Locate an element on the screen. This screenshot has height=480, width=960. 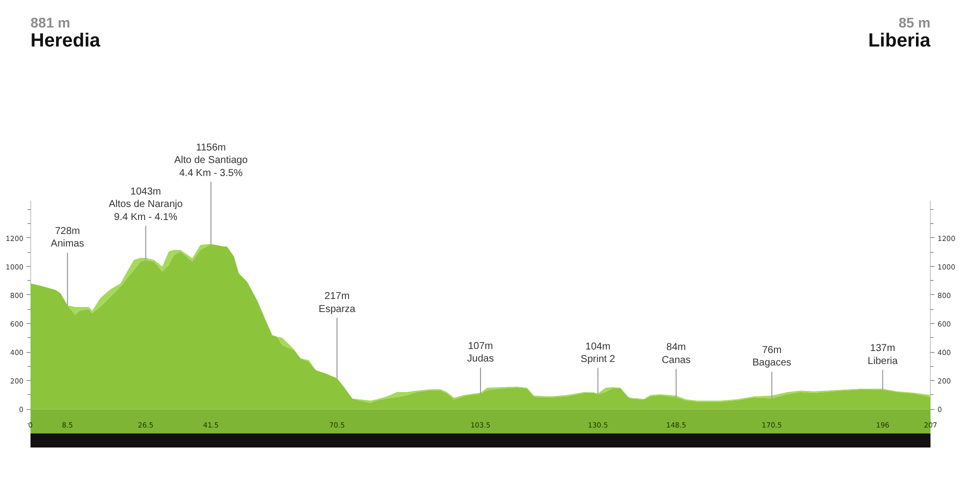
annotation: 217m Esparza is located at coordinates (337, 303).